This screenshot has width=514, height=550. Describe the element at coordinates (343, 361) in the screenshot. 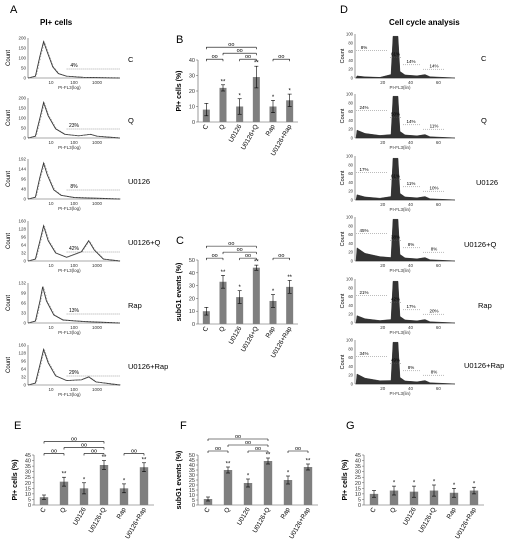

I see `cellcycle-y-label: Count` at that location.